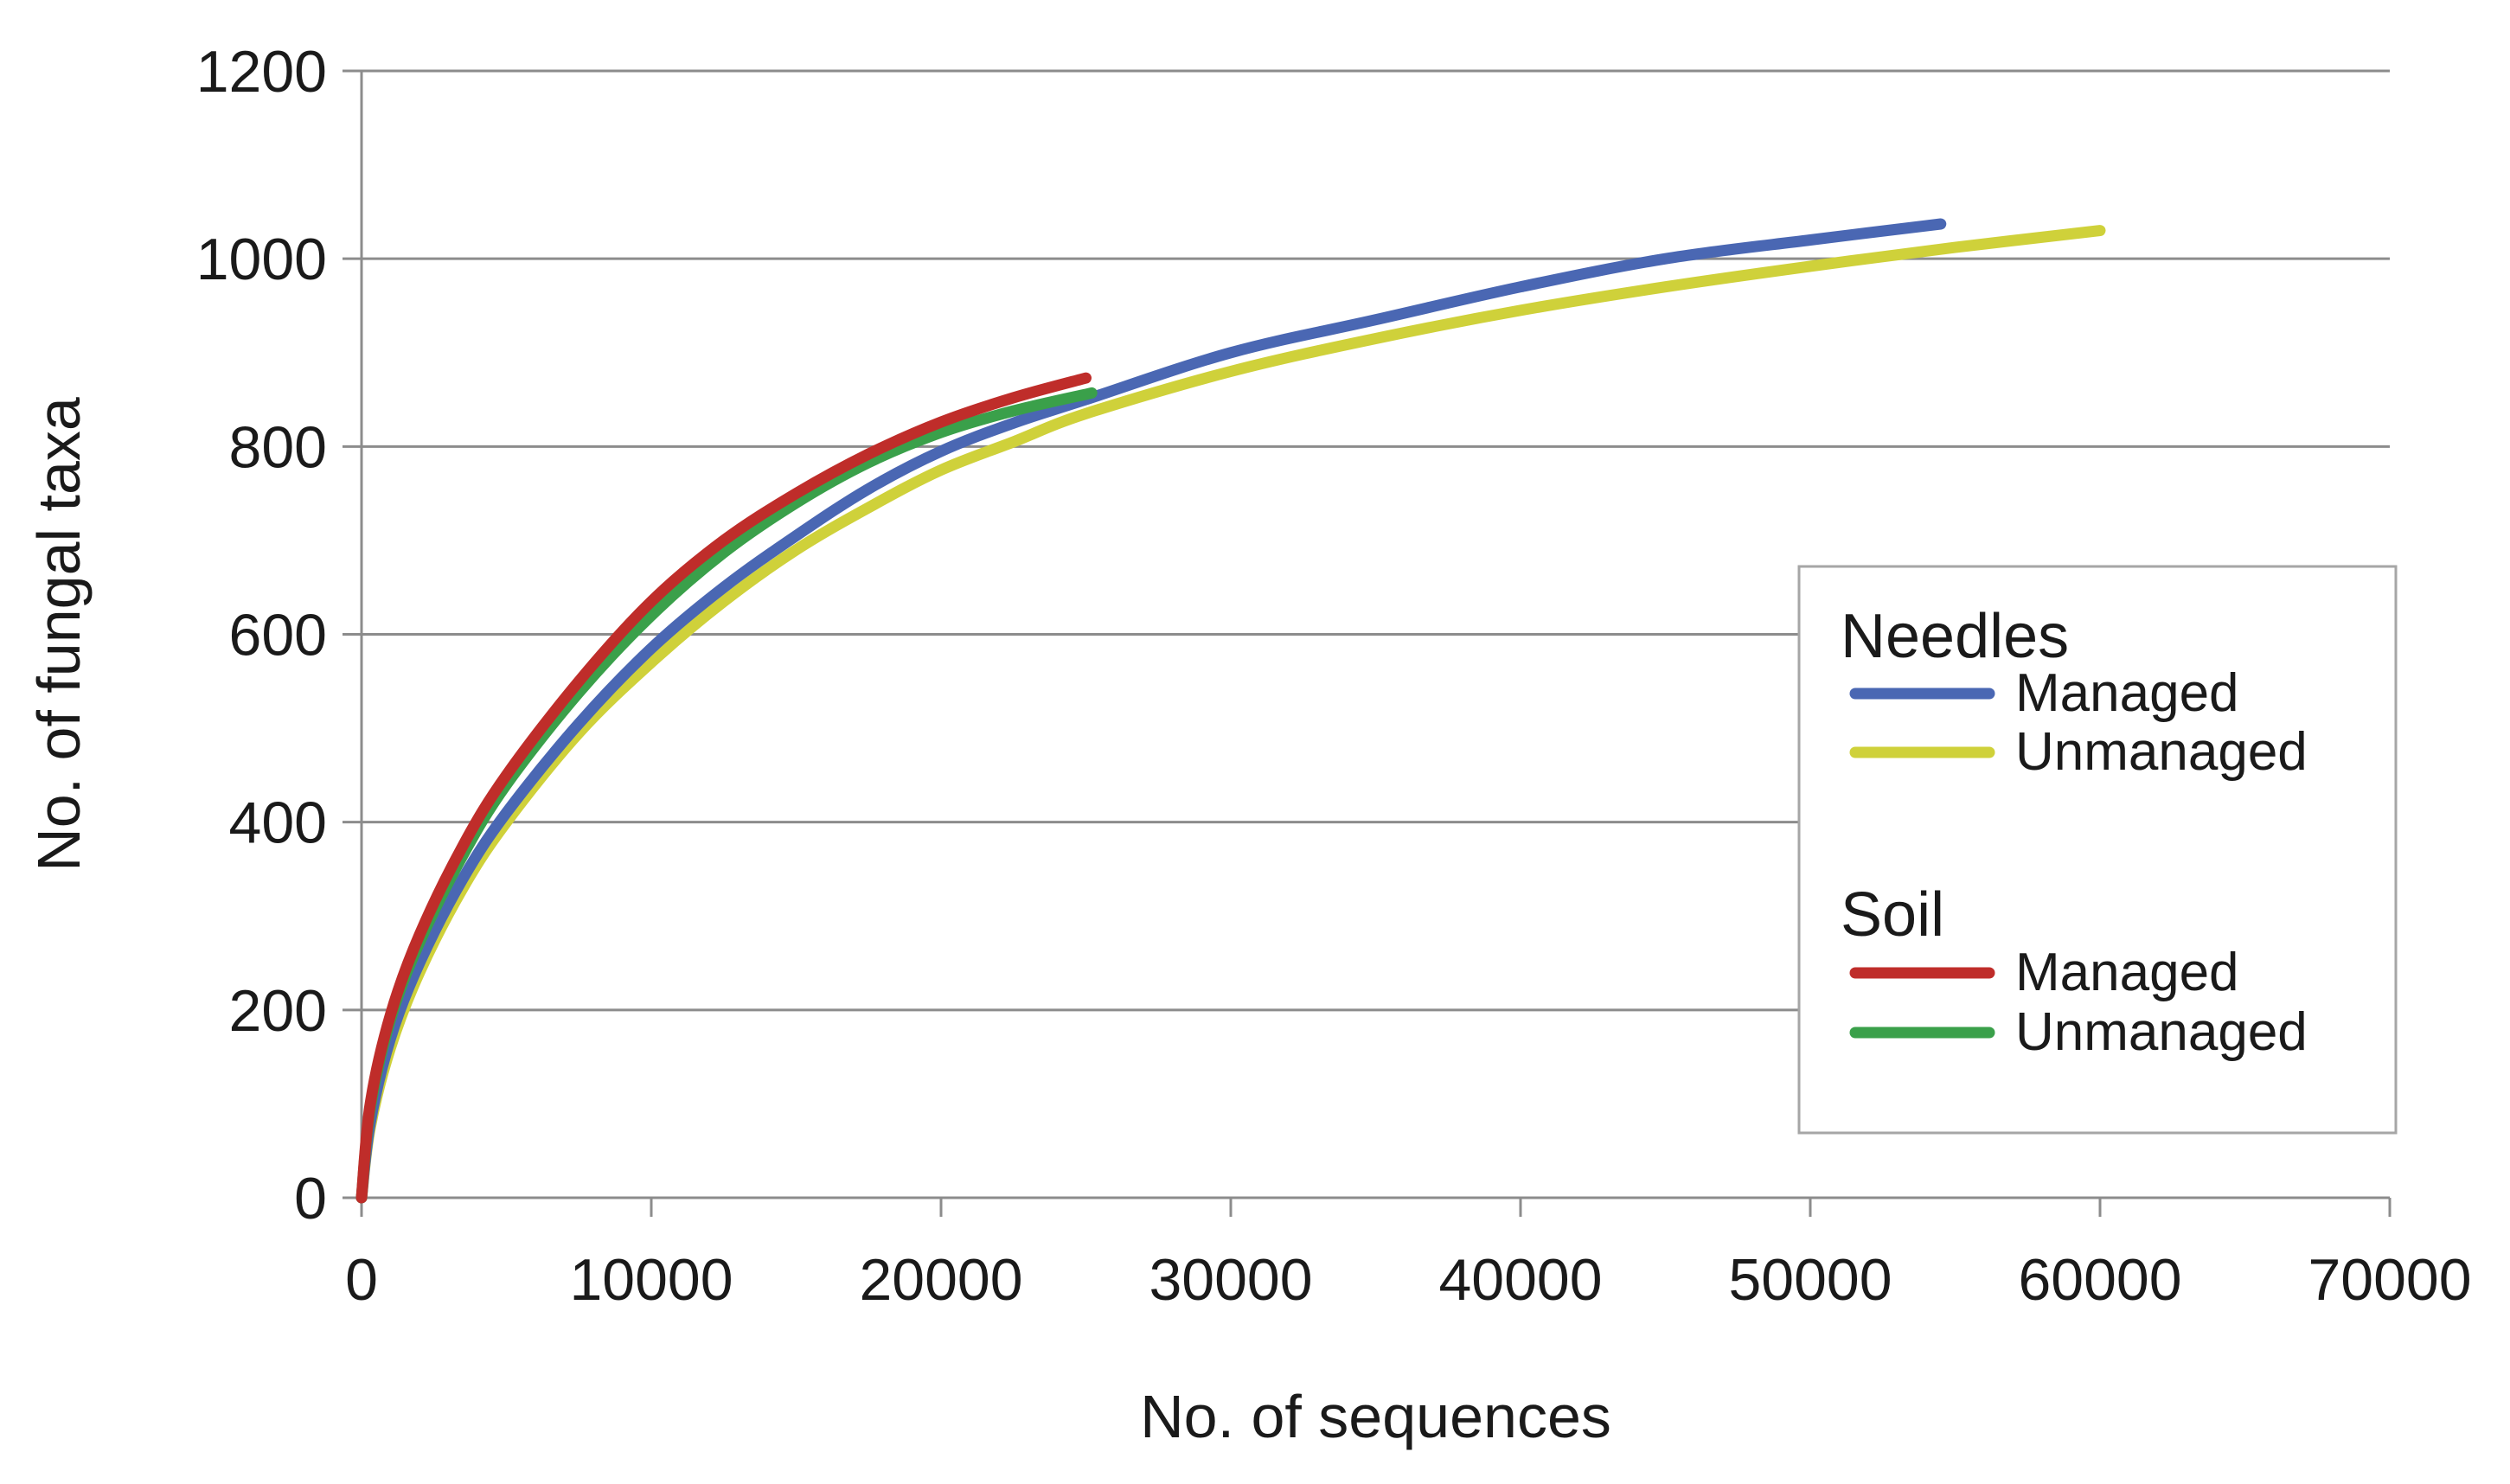  I want to click on x-tick-label-60000: 60000, so click(2099, 1280).